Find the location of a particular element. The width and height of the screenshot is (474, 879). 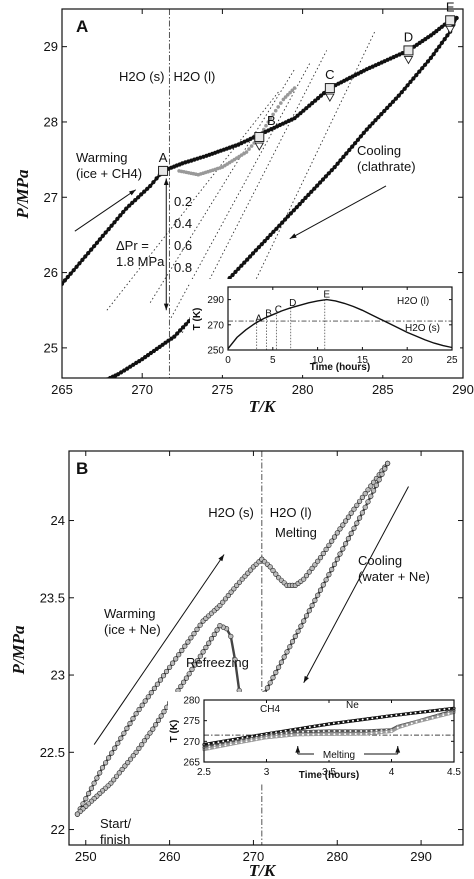

cooling-label: (water + Ne) is located at coordinates (394, 576).